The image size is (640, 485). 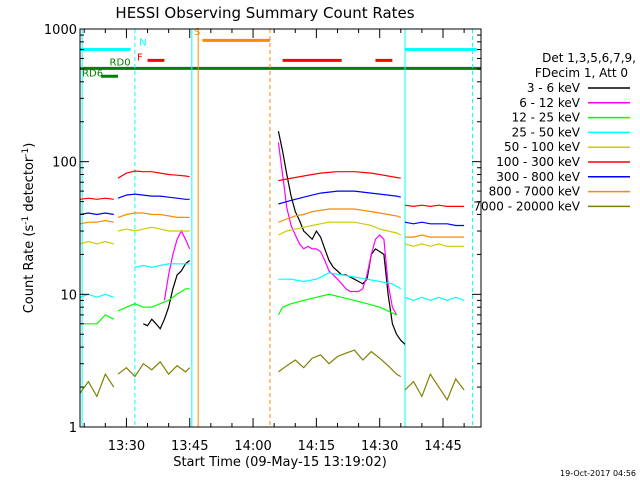 I want to click on legend-label-5: 100 - 300 keV, so click(x=538, y=162).